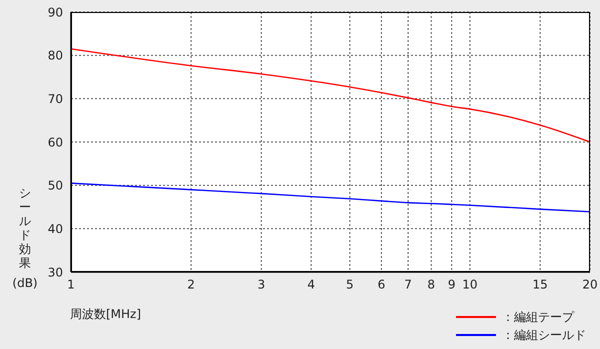 The width and height of the screenshot is (600, 349). Describe the element at coordinates (55, 272) in the screenshot. I see `y-tick-label: 30` at that location.